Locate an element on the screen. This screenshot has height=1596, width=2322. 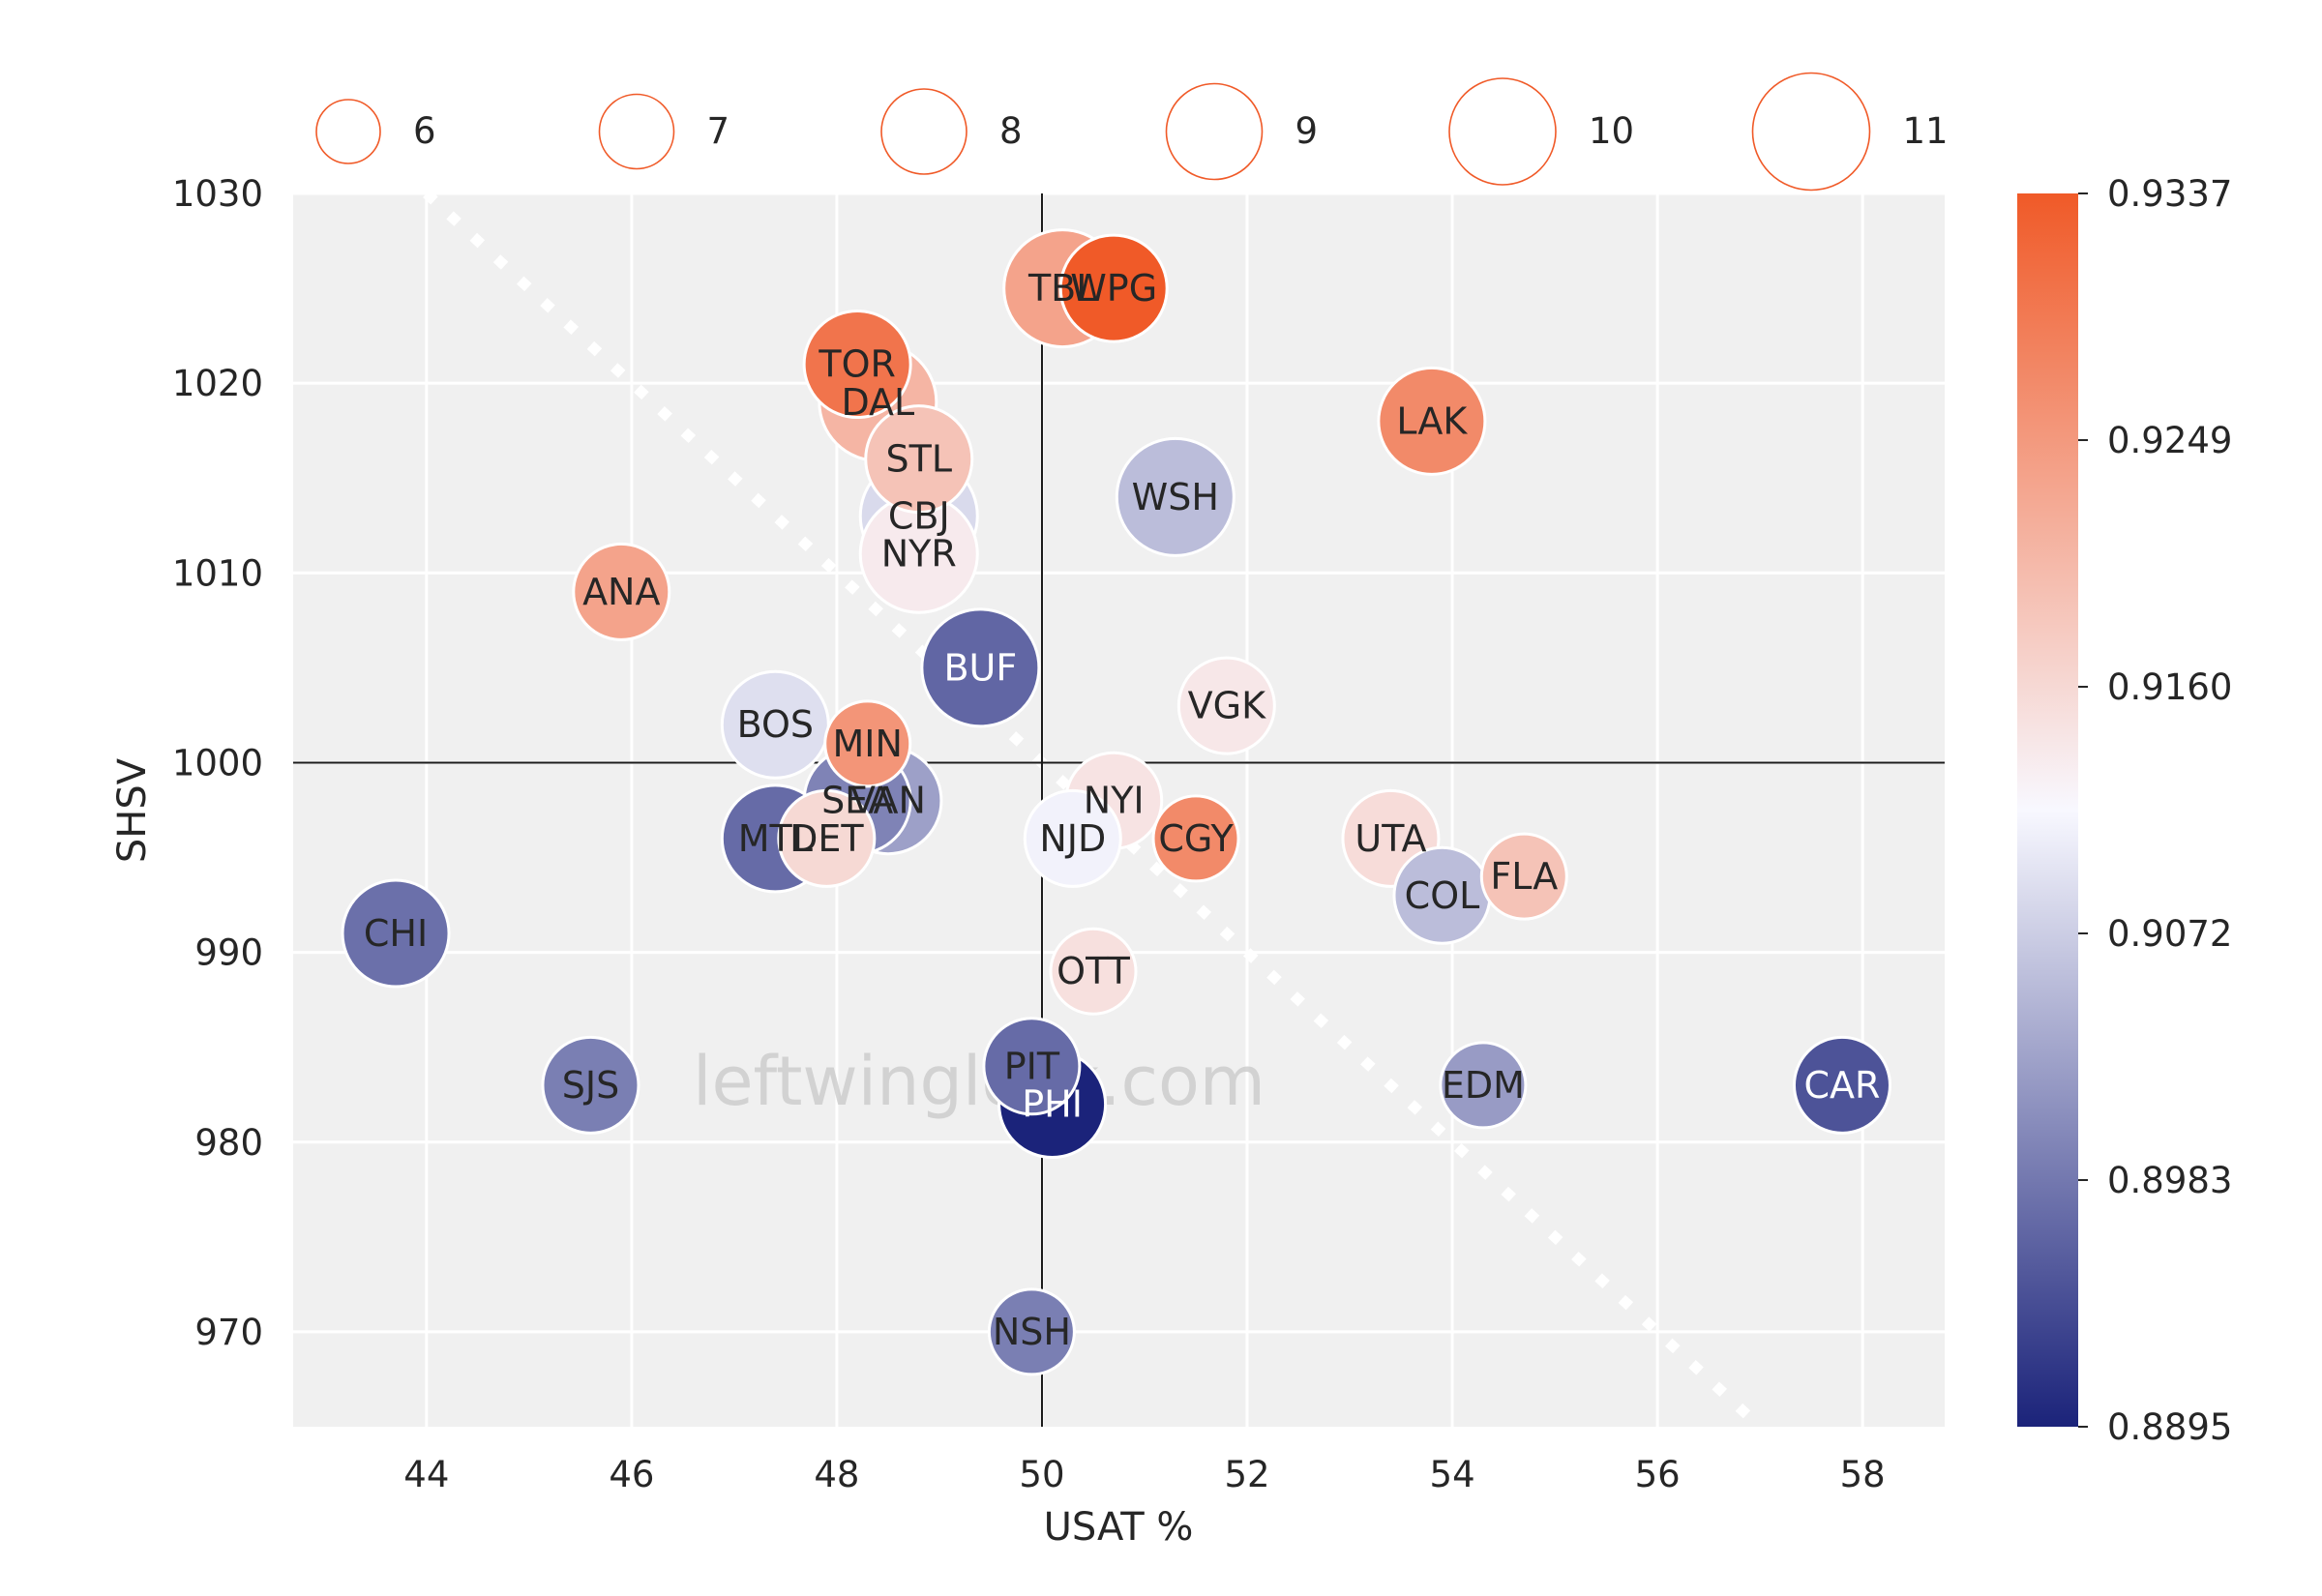
label-fla: FLA is located at coordinates (1524, 876).